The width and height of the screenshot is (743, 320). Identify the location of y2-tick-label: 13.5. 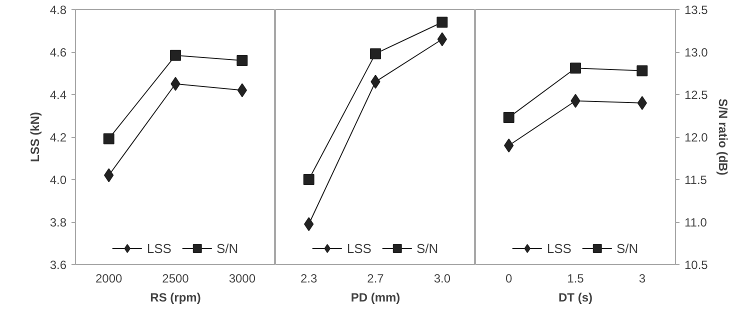
(696, 10).